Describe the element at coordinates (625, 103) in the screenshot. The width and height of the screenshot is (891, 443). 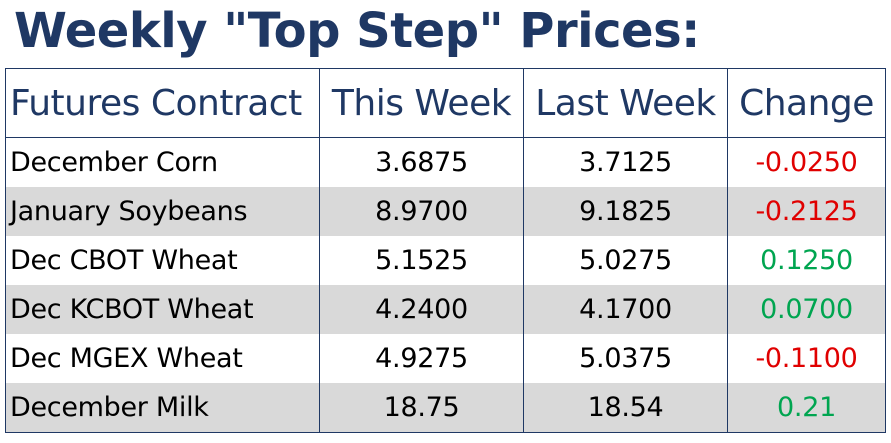
I see `column-header-last-week: Last Week` at that location.